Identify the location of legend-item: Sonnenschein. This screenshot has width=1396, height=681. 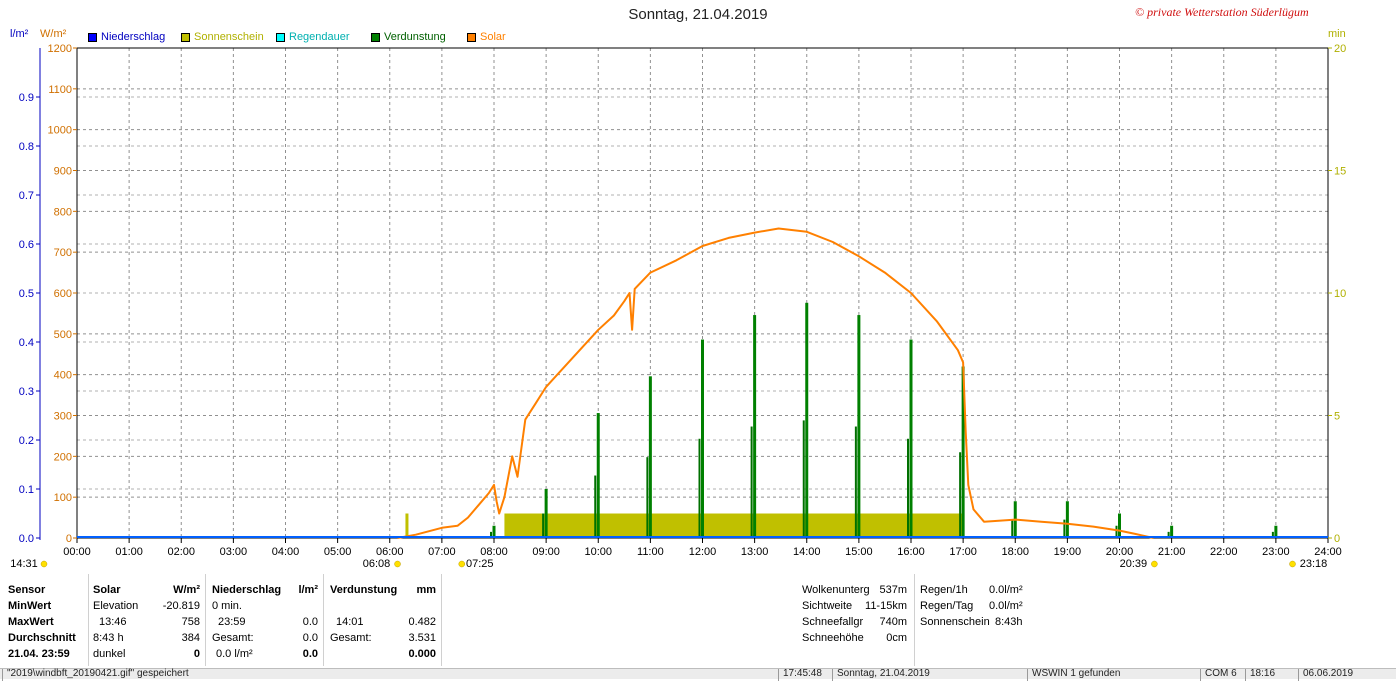
(222, 37).